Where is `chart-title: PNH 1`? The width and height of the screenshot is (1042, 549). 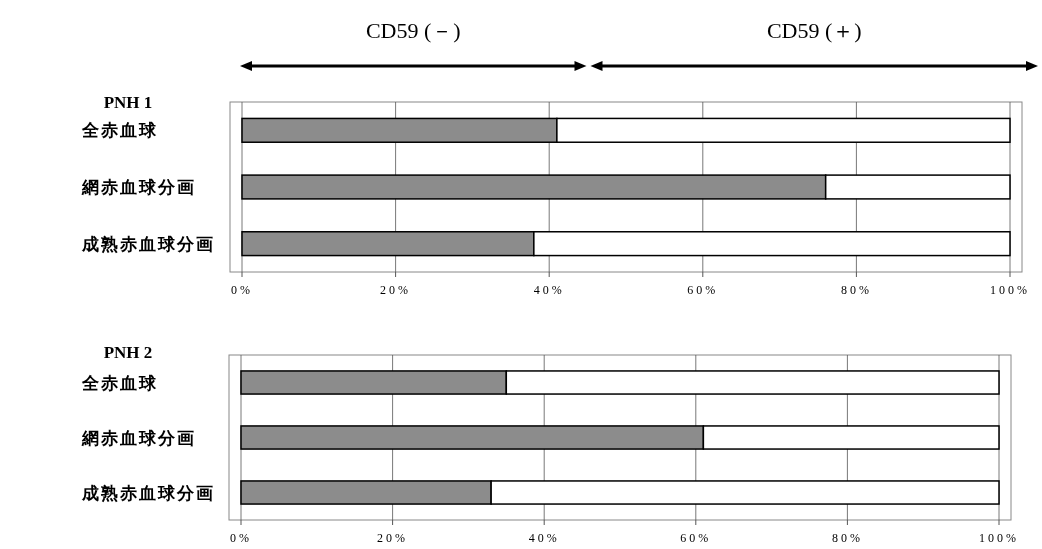 chart-title: PNH 1 is located at coordinates (128, 102).